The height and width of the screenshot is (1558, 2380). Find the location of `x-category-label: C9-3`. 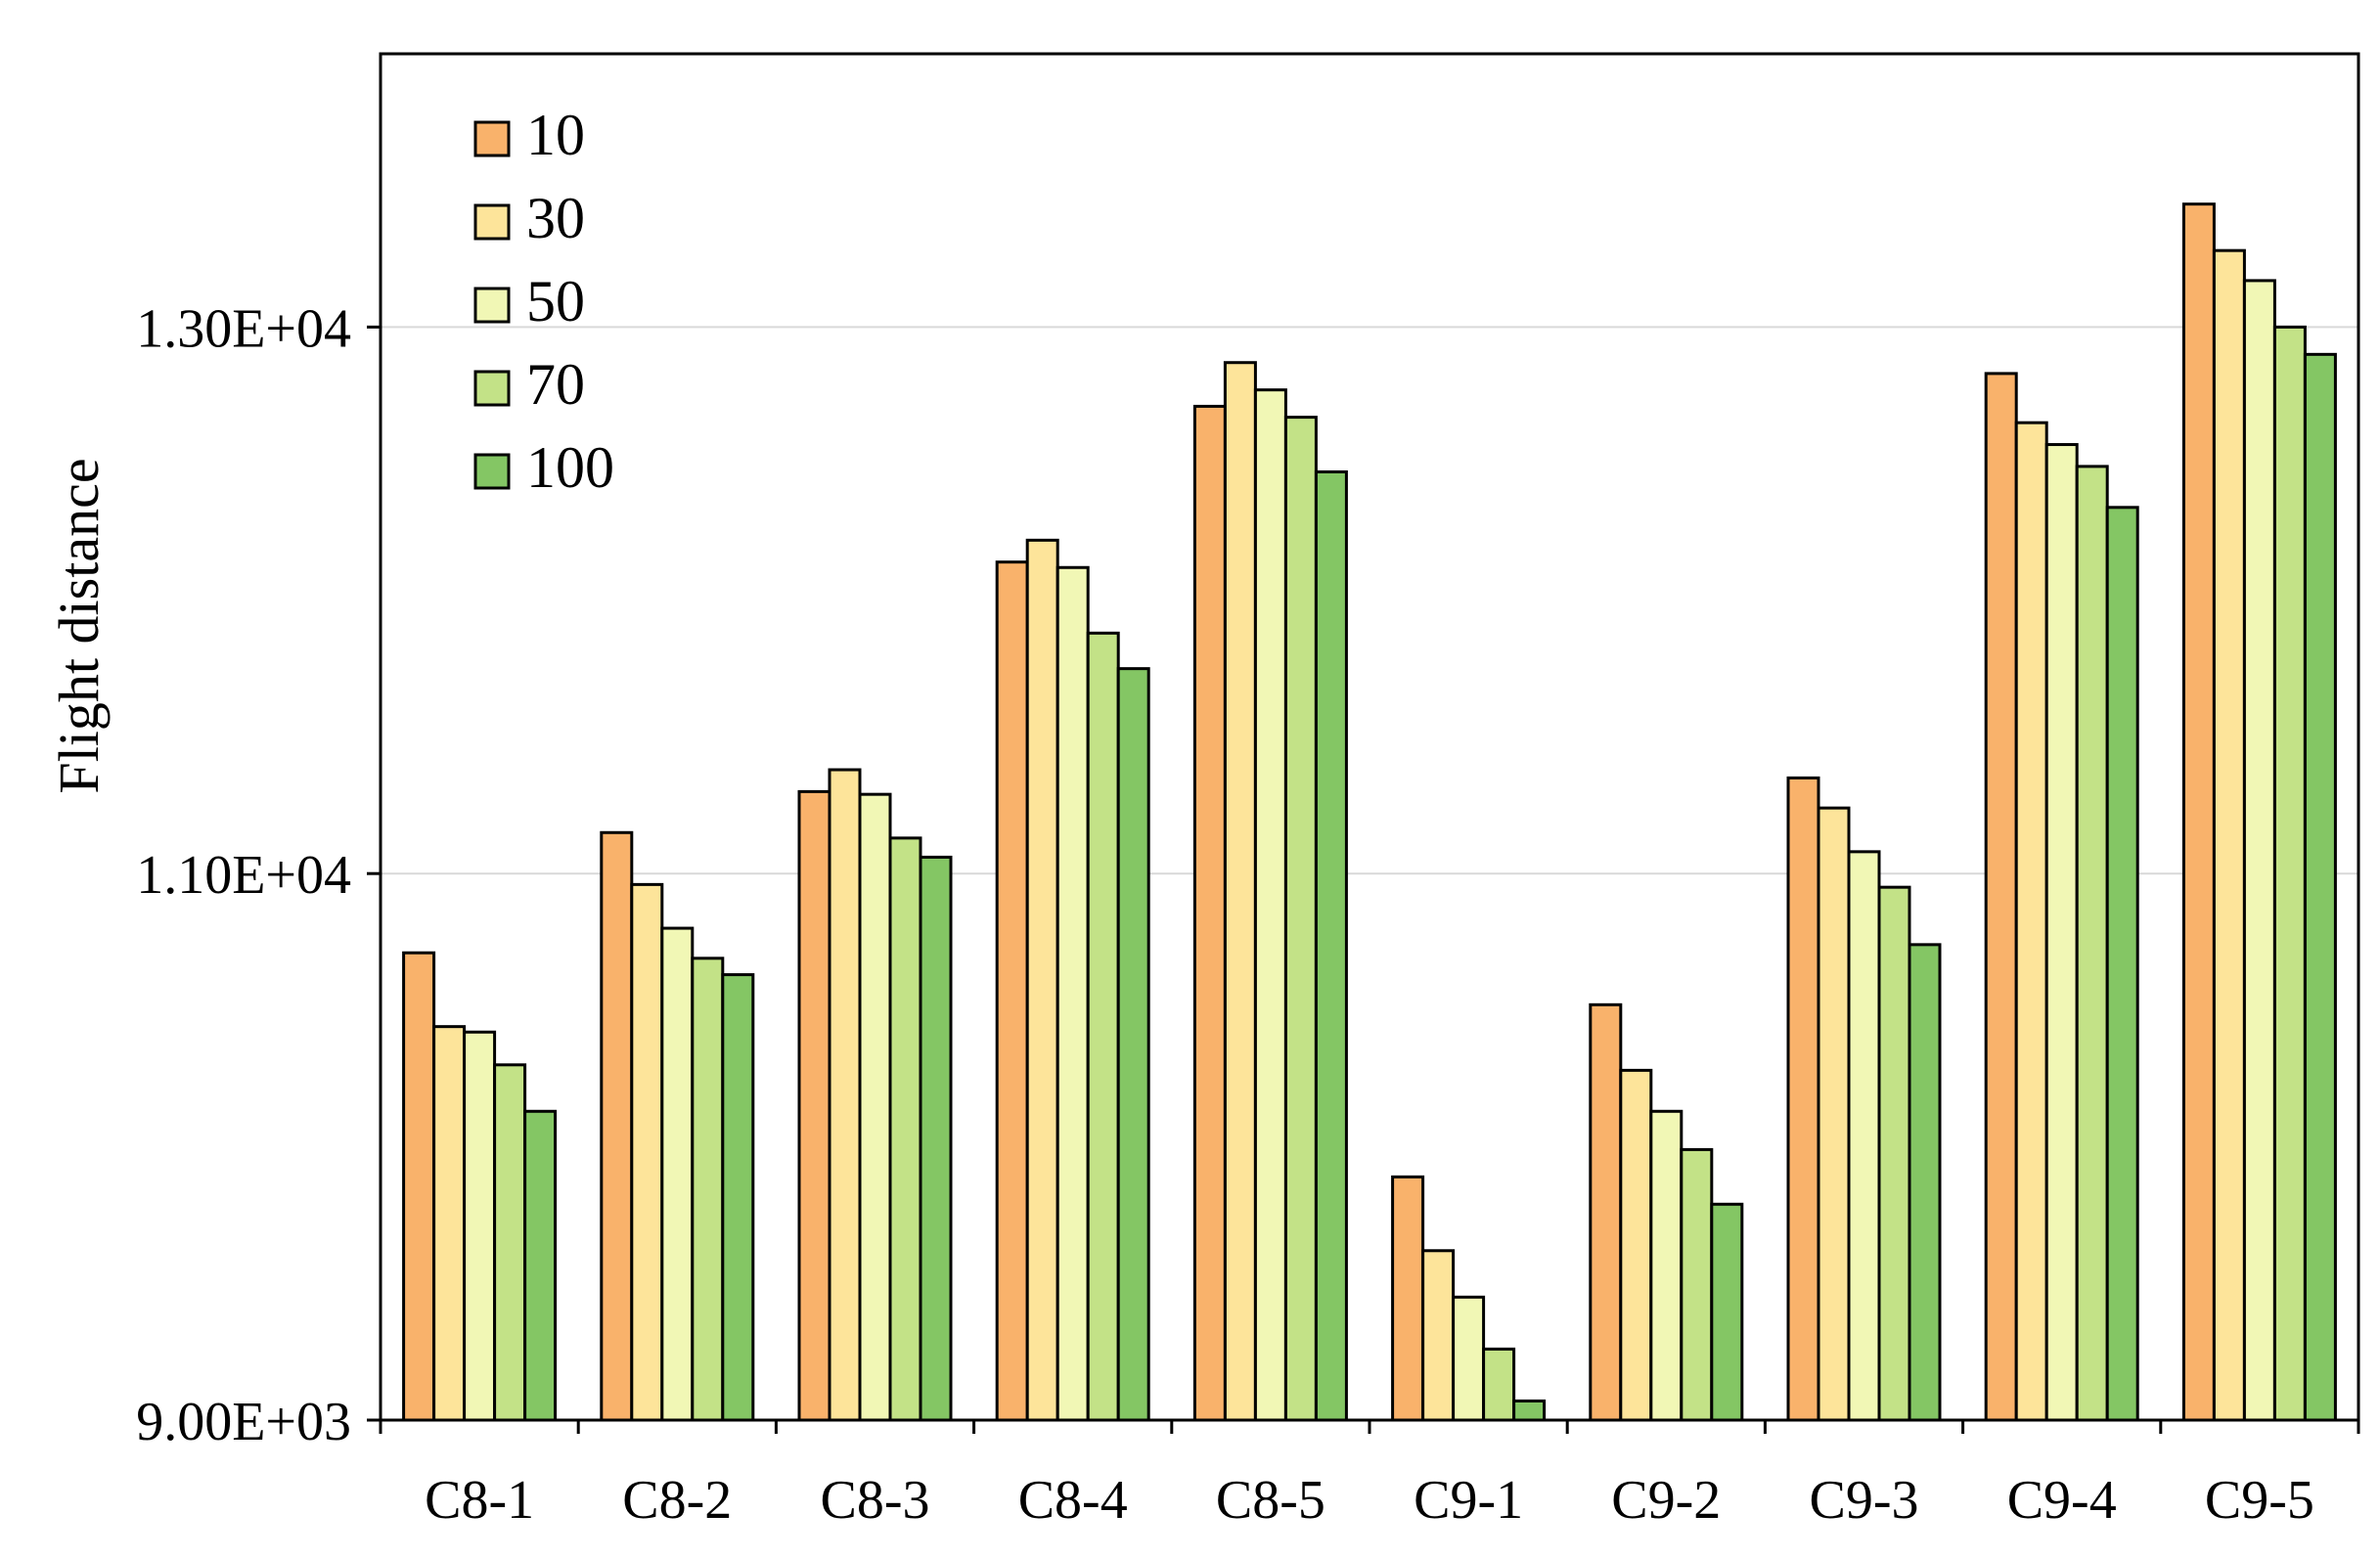

x-category-label: C9-3 is located at coordinates (1864, 1500).